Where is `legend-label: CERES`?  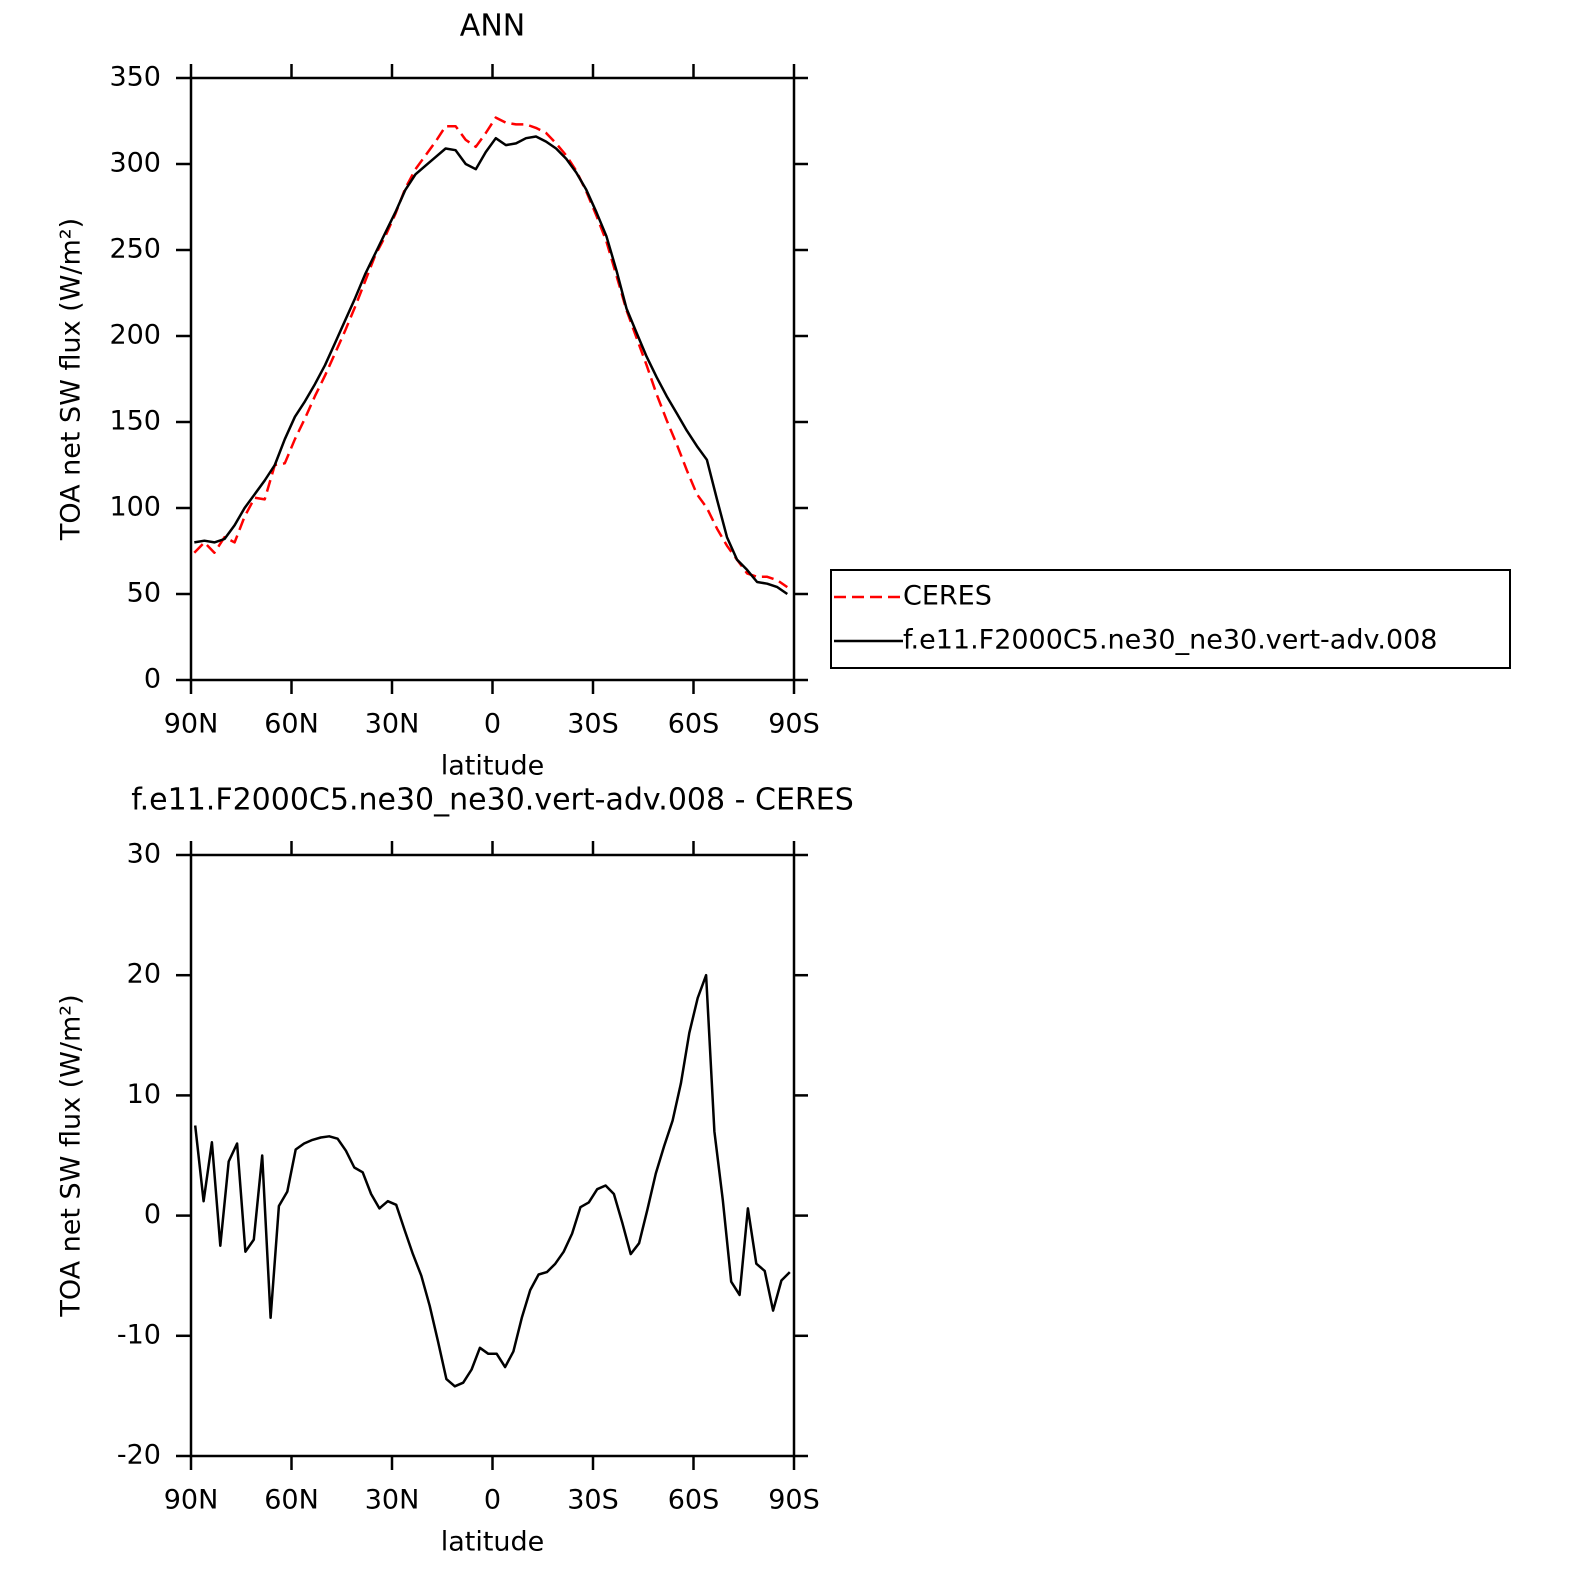 legend-label: CERES is located at coordinates (947, 596).